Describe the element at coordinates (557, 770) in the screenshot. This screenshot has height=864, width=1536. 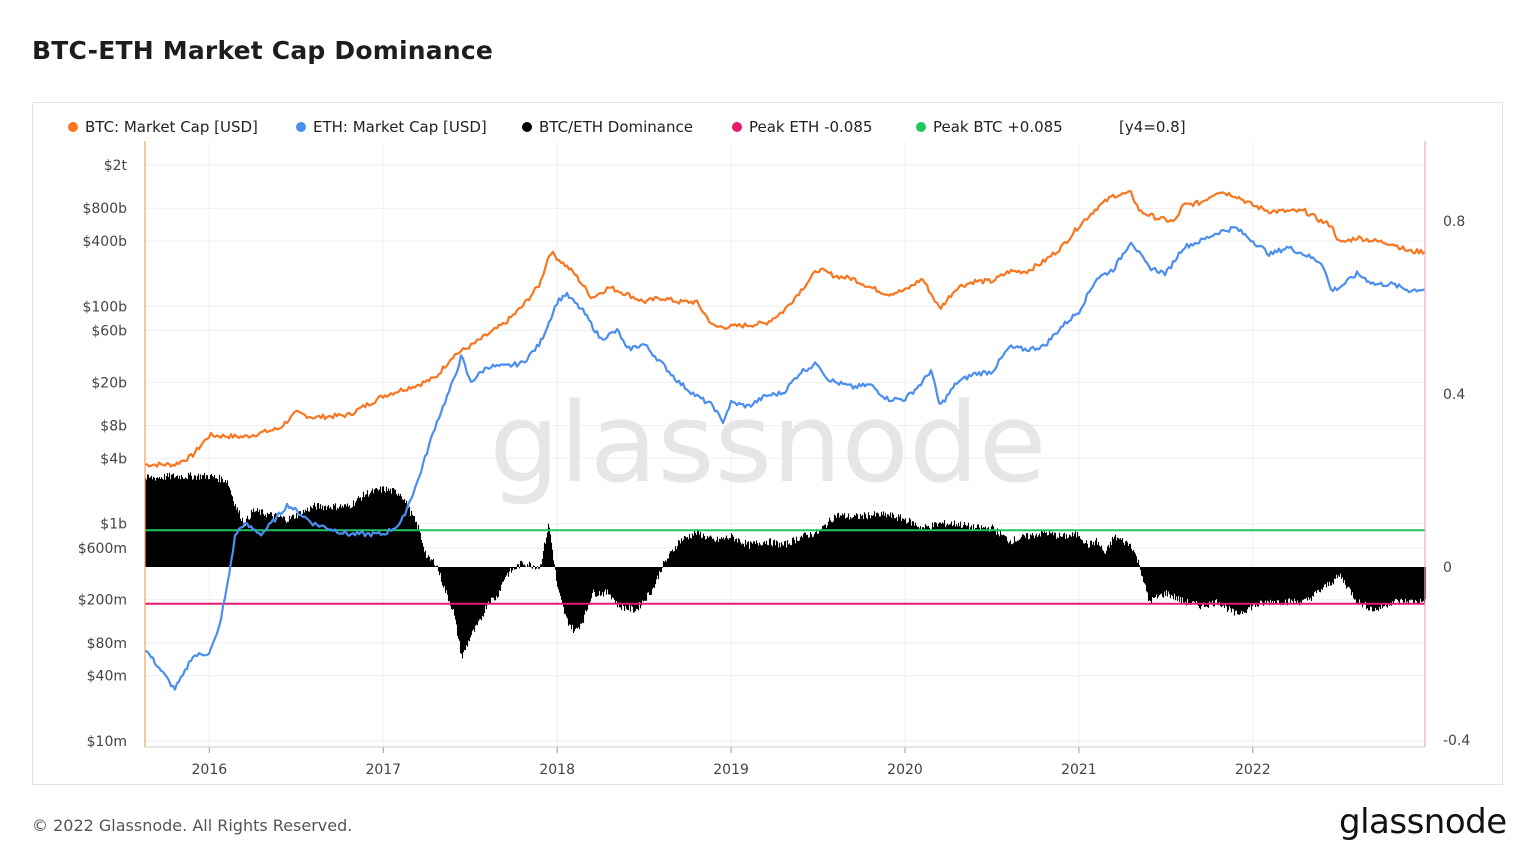
I see `x-tick-label: 2018` at that location.